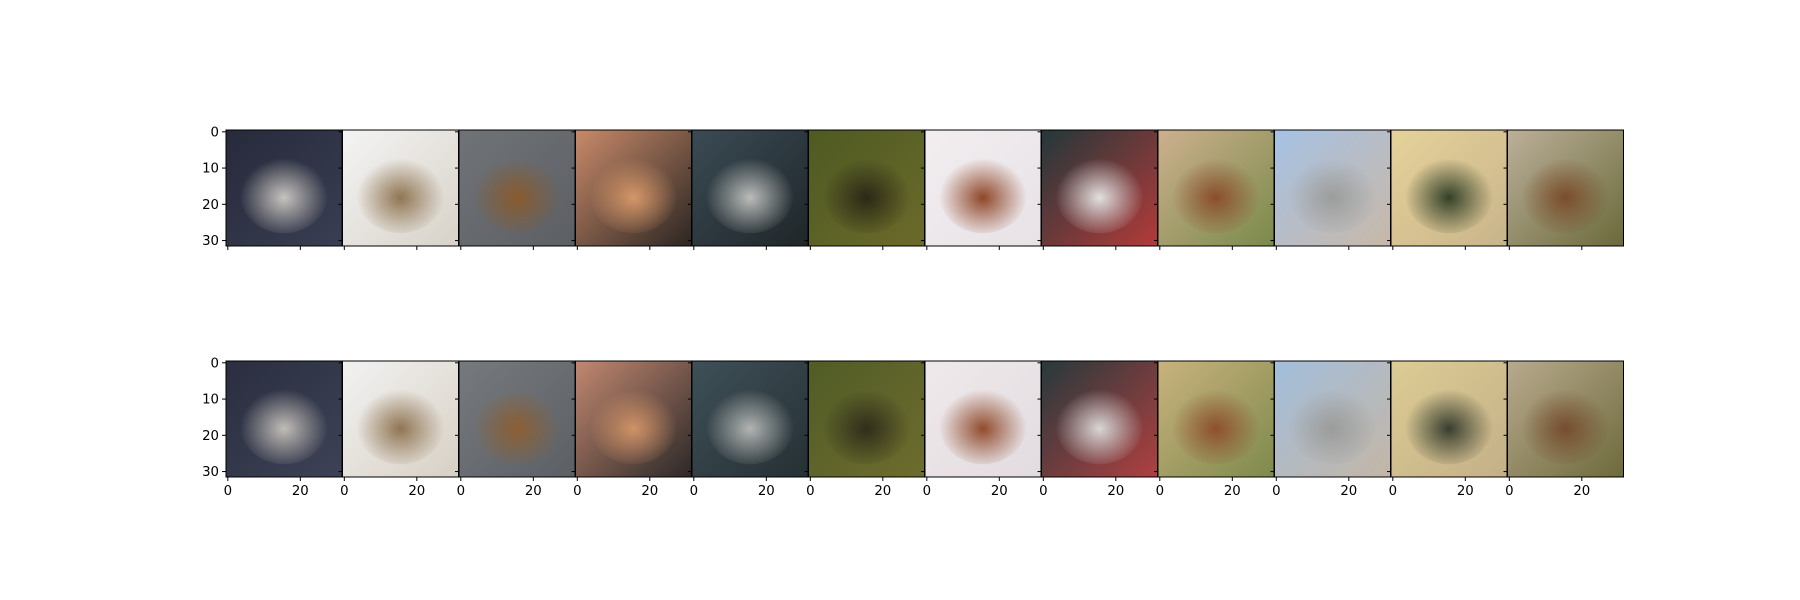  I want to click on image-panel: 0 10 20 30, so click(272, 187).